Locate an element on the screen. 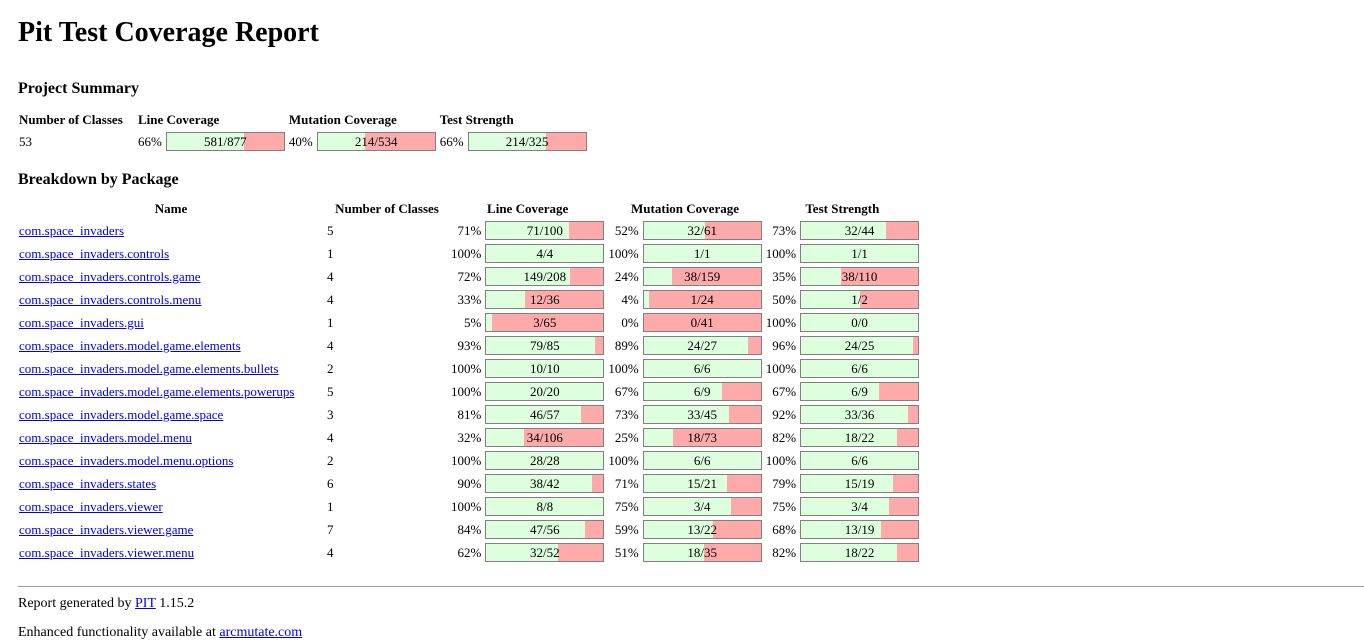 The width and height of the screenshot is (1364, 642). summary-mutation-percent: 40% is located at coordinates (300, 141).